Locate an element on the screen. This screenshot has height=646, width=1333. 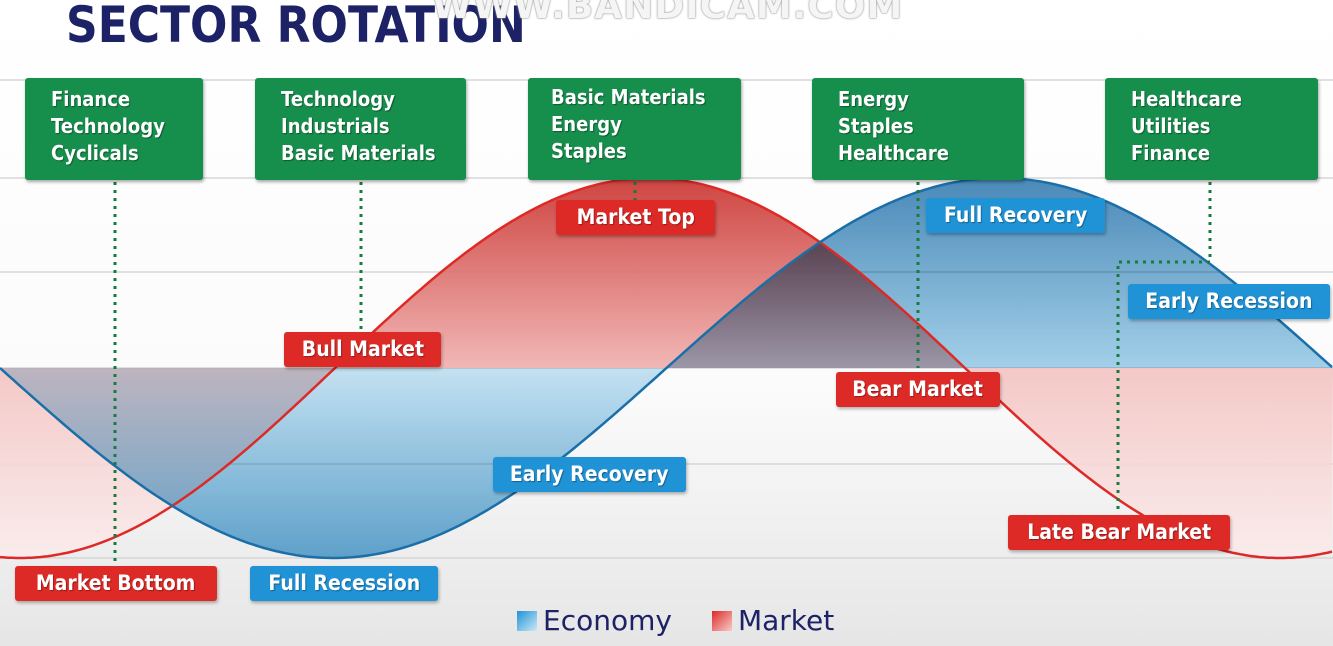
legend: Economy Market is located at coordinates (675, 620).